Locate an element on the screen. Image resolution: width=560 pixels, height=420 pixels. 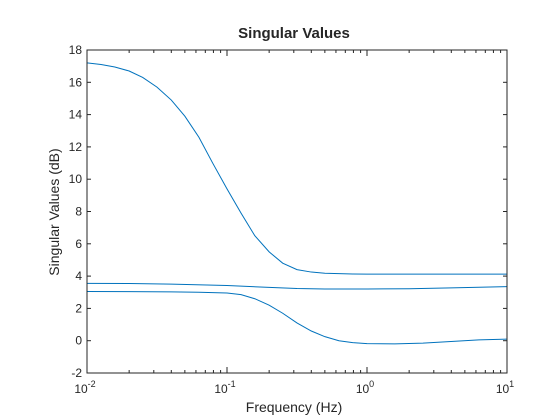
y-tick-label: 12 is located at coordinates (76, 147).